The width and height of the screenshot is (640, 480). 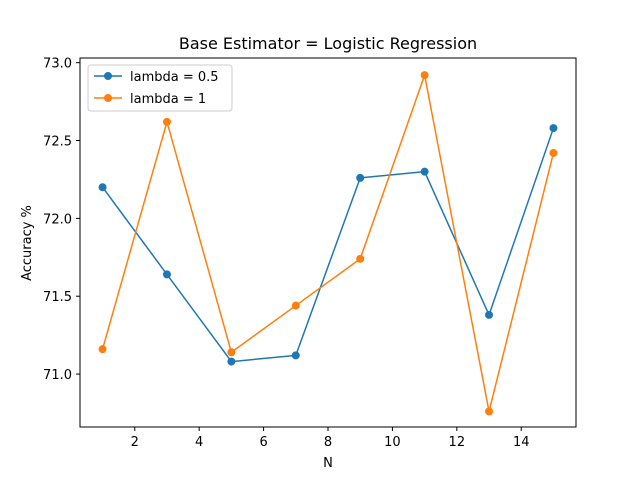 What do you see at coordinates (57, 297) in the screenshot?
I see `y-tick-label: 71.5` at bounding box center [57, 297].